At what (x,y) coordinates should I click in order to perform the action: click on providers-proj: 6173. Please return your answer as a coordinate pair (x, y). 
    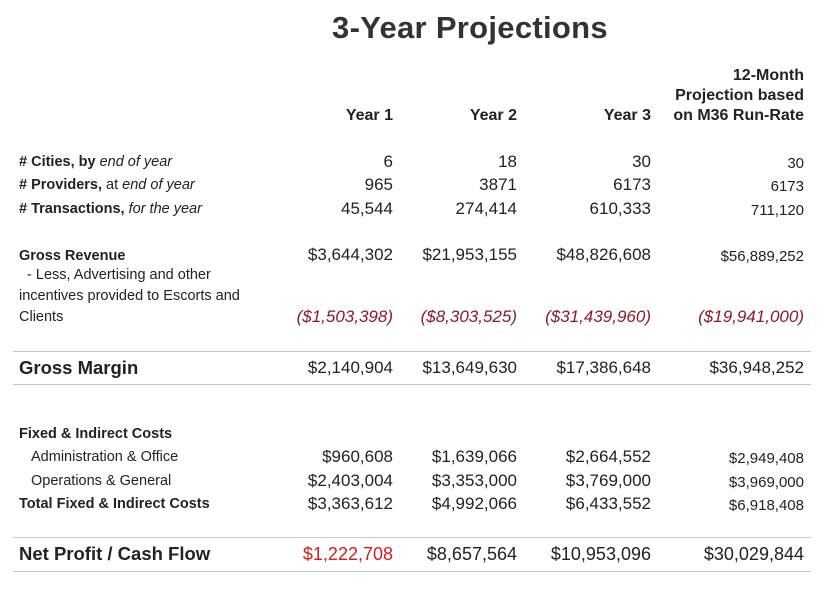
    Looking at the image, I should click on (787, 186).